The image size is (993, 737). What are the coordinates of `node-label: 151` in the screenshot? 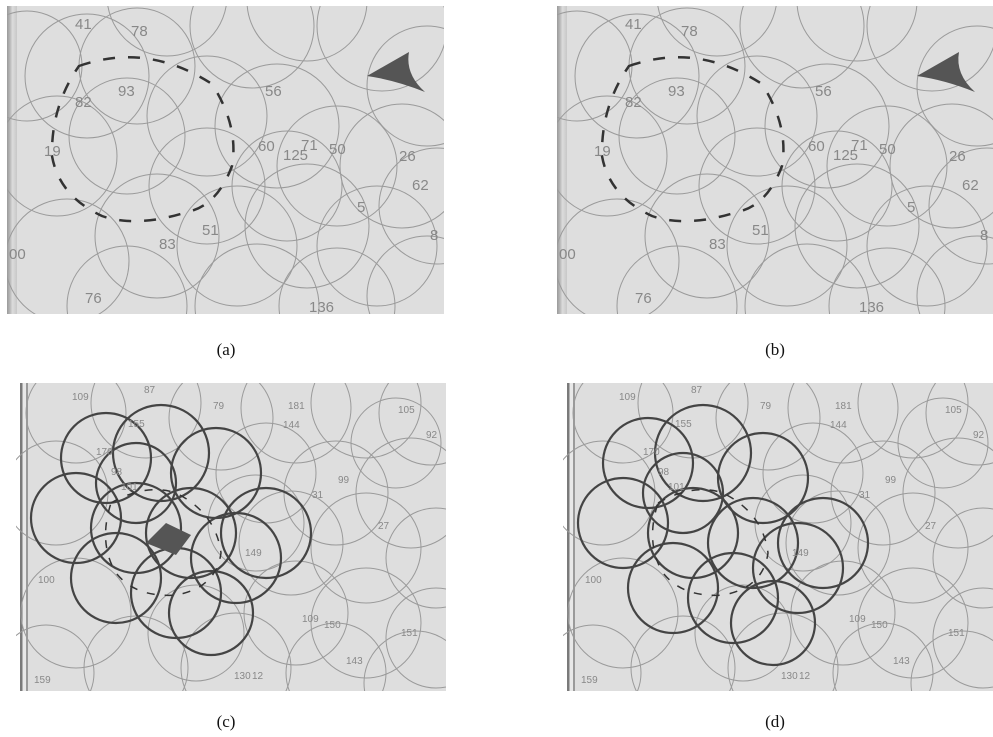 It's located at (956, 633).